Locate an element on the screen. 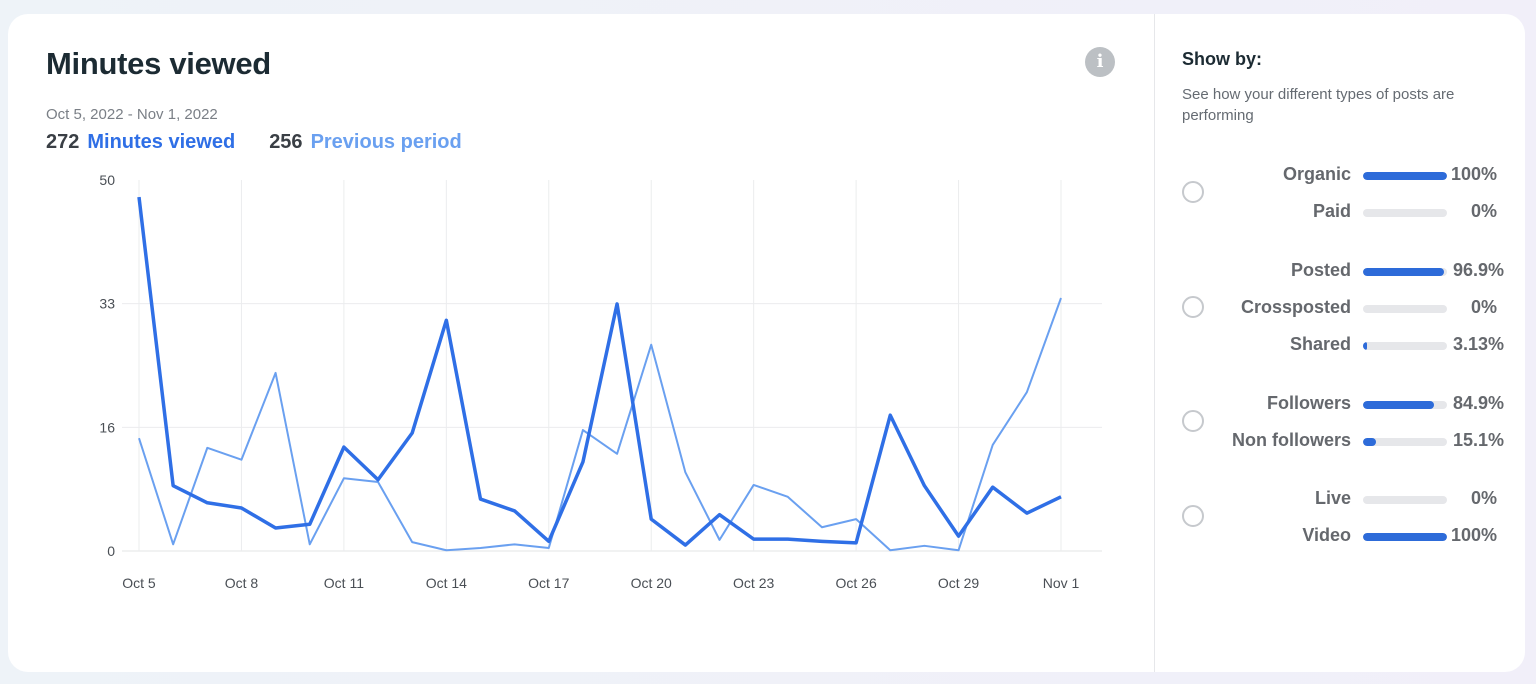 This screenshot has width=1536, height=684. panel-divider is located at coordinates (1154, 343).